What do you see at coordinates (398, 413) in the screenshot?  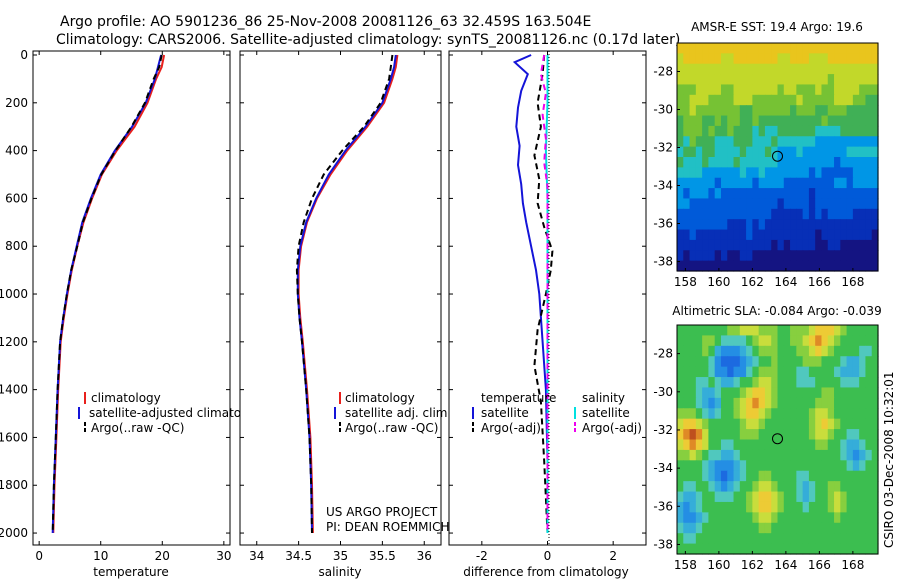 I see `legend-satellite-label: satellite adj. clim.` at bounding box center [398, 413].